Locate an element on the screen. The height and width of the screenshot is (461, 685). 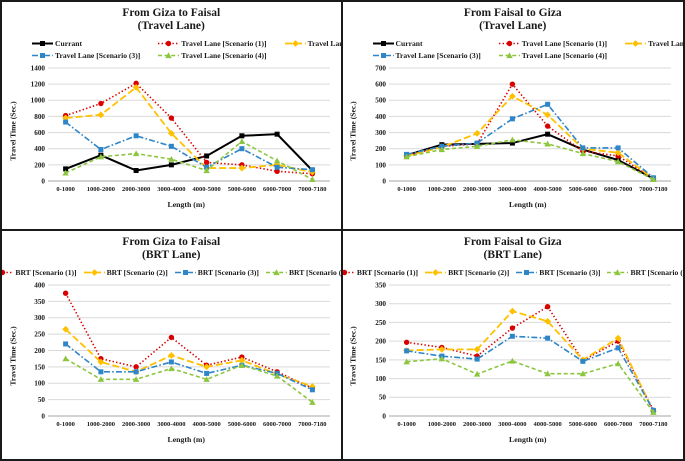
legend-item-3: Travel Lane [Scenario (2)] is located at coordinates (654, 43).